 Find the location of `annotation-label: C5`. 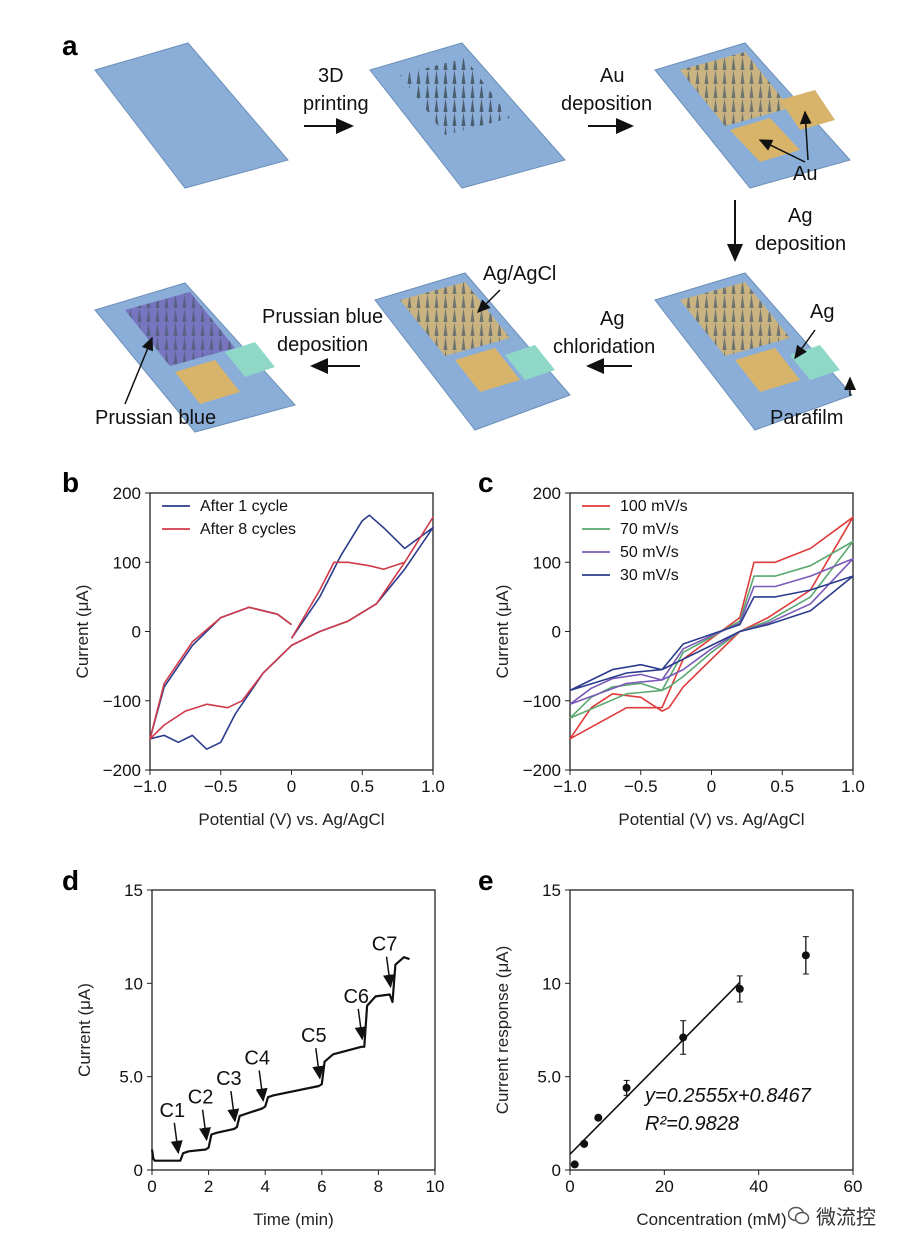

annotation-label: C5 is located at coordinates (314, 1036).